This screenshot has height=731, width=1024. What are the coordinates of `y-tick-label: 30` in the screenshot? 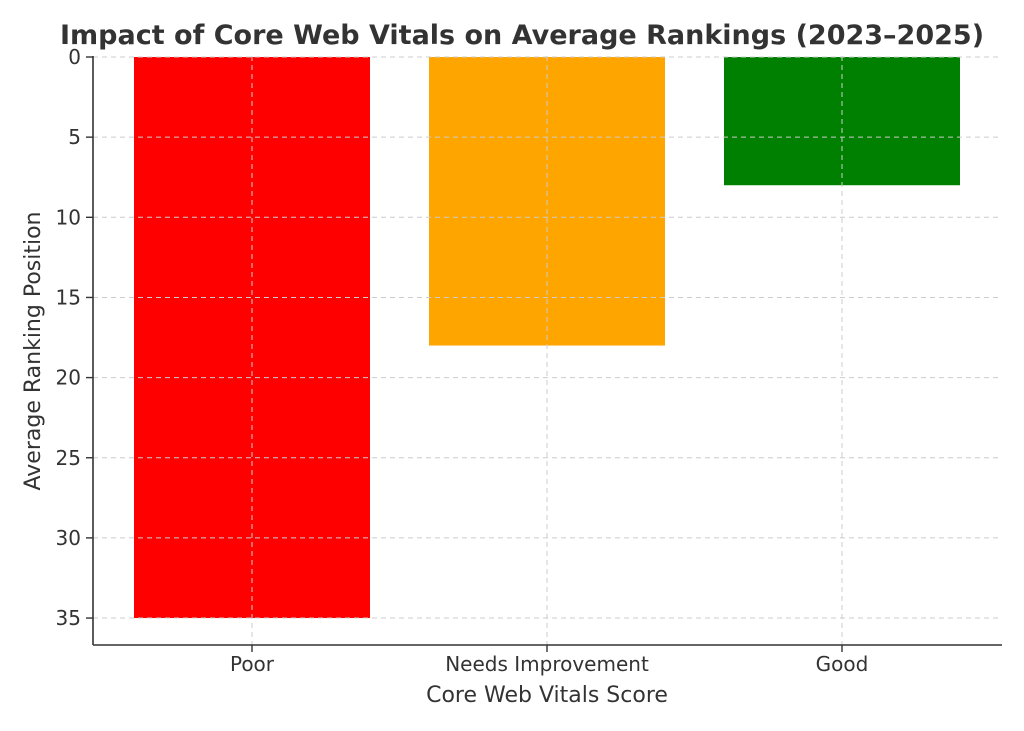 It's located at (68, 538).